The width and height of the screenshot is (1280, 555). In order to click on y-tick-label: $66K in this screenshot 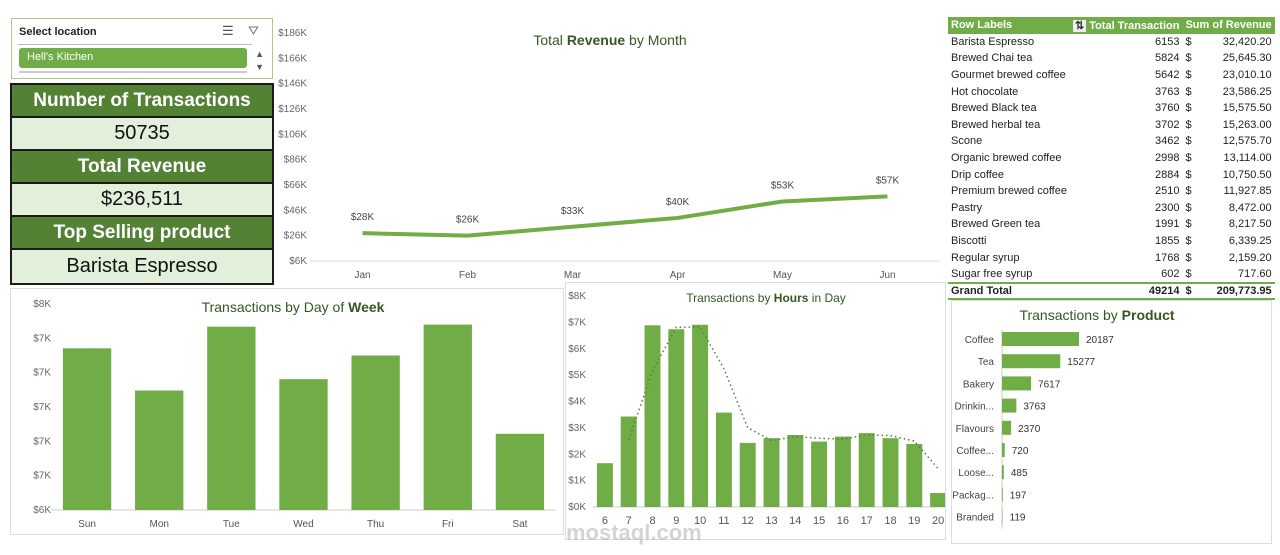, I will do `click(296, 185)`.